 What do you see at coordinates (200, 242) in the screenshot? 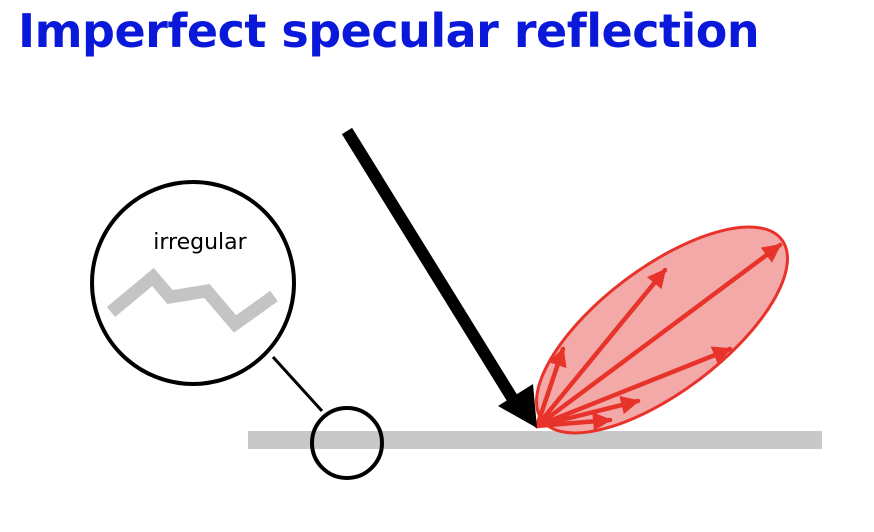
I see `magnifier-label: irregular` at bounding box center [200, 242].